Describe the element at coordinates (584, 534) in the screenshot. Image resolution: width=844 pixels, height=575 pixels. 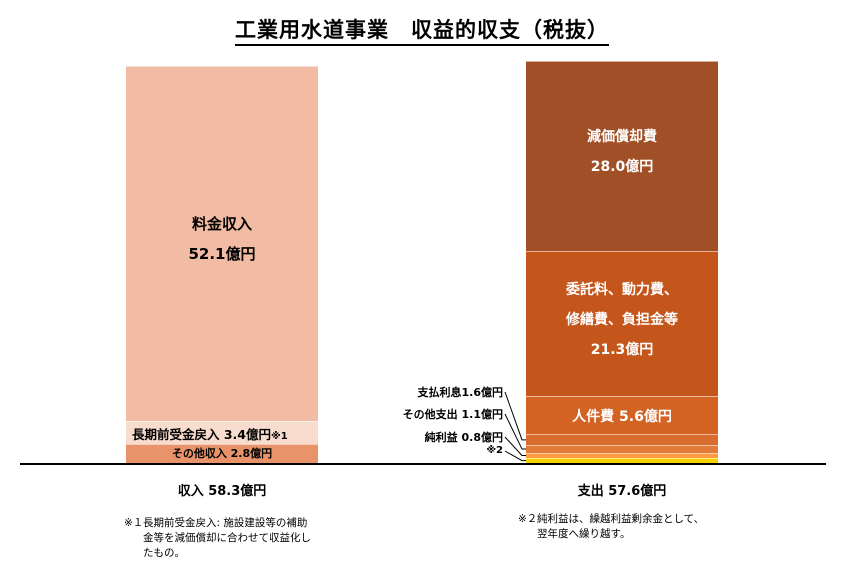
I see `note-line: 翌年度へ繰り越す。` at that location.